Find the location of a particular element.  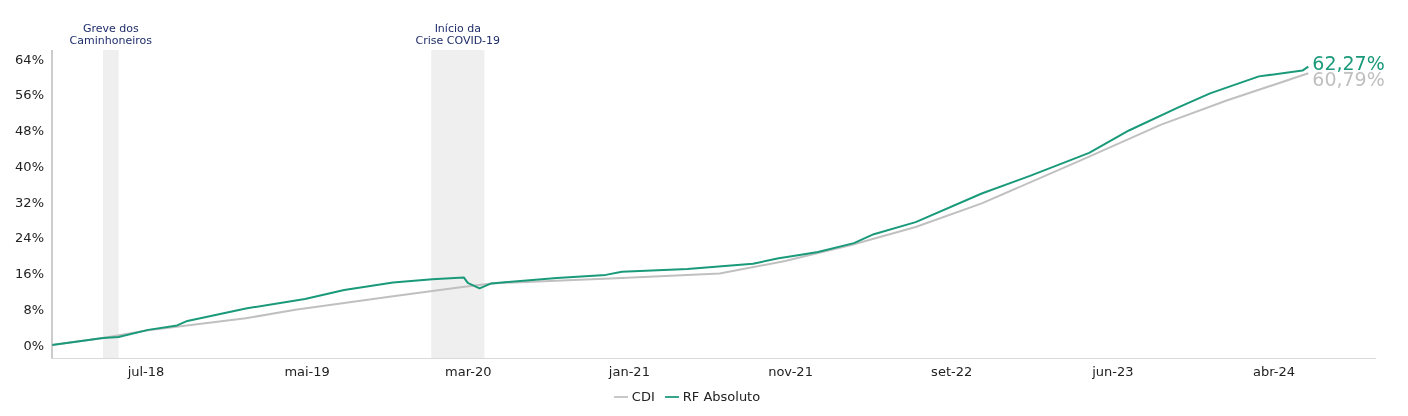

y-tick-label: 56% is located at coordinates (29, 95).